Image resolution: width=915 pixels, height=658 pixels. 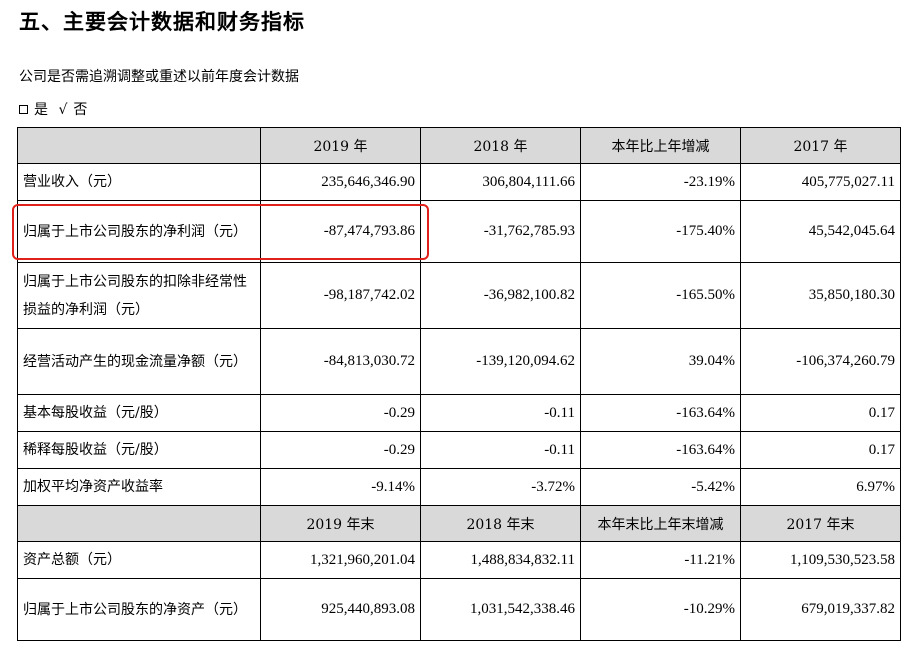 What do you see at coordinates (820, 182) in the screenshot?
I see `cell-value: 405,775,027.11` at bounding box center [820, 182].